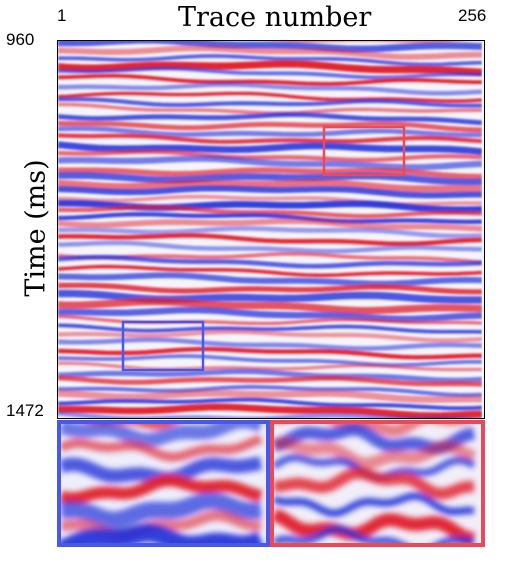 Image resolution: width=516 pixels, height=563 pixels. Describe the element at coordinates (25, 410) in the screenshot. I see `y-tick-bottom: 1472` at that location.